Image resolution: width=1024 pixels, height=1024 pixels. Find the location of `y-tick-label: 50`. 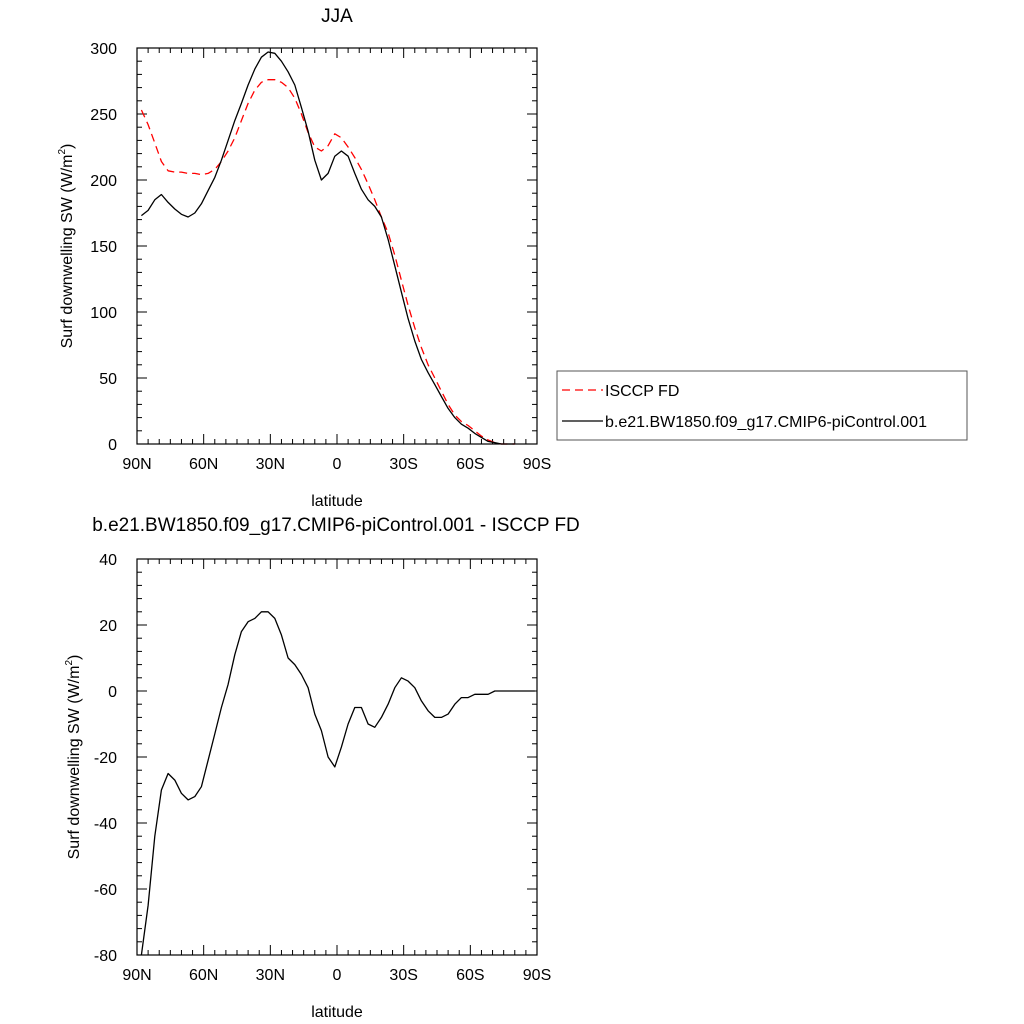

y-tick-label: 50 is located at coordinates (108, 379).